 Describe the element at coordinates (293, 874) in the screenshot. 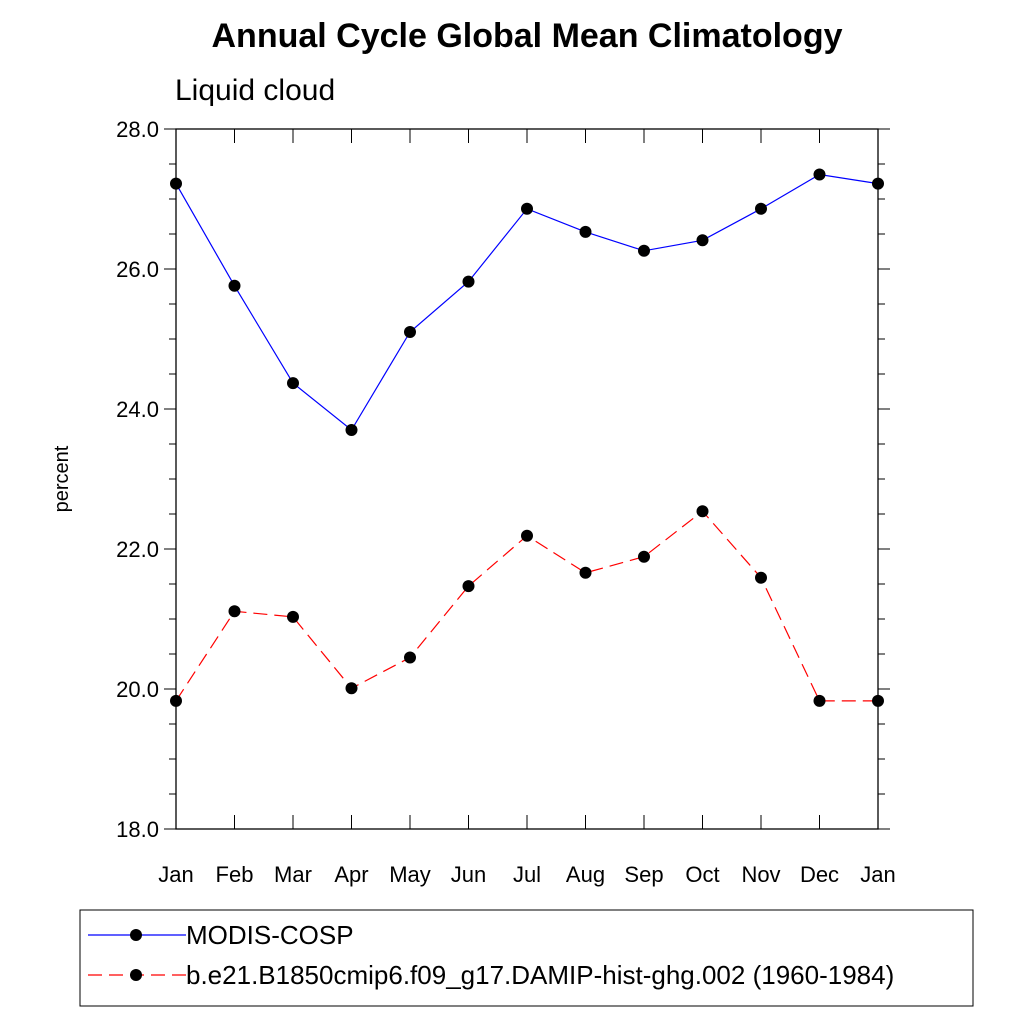

I see `x-tick-label: Mar` at that location.